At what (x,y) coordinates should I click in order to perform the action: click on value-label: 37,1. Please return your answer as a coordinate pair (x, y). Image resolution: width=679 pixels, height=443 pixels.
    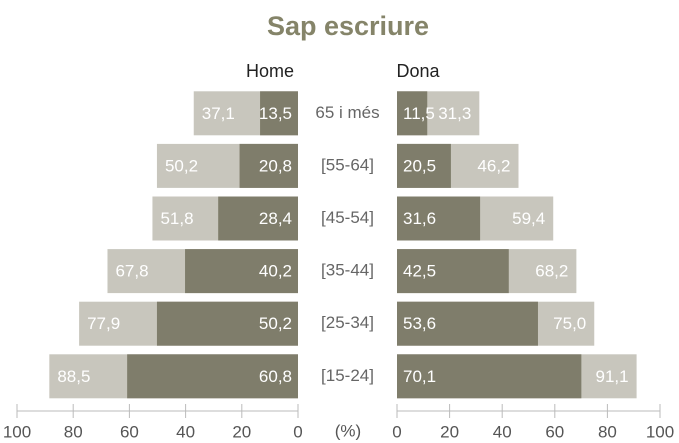
    Looking at the image, I should click on (218, 113).